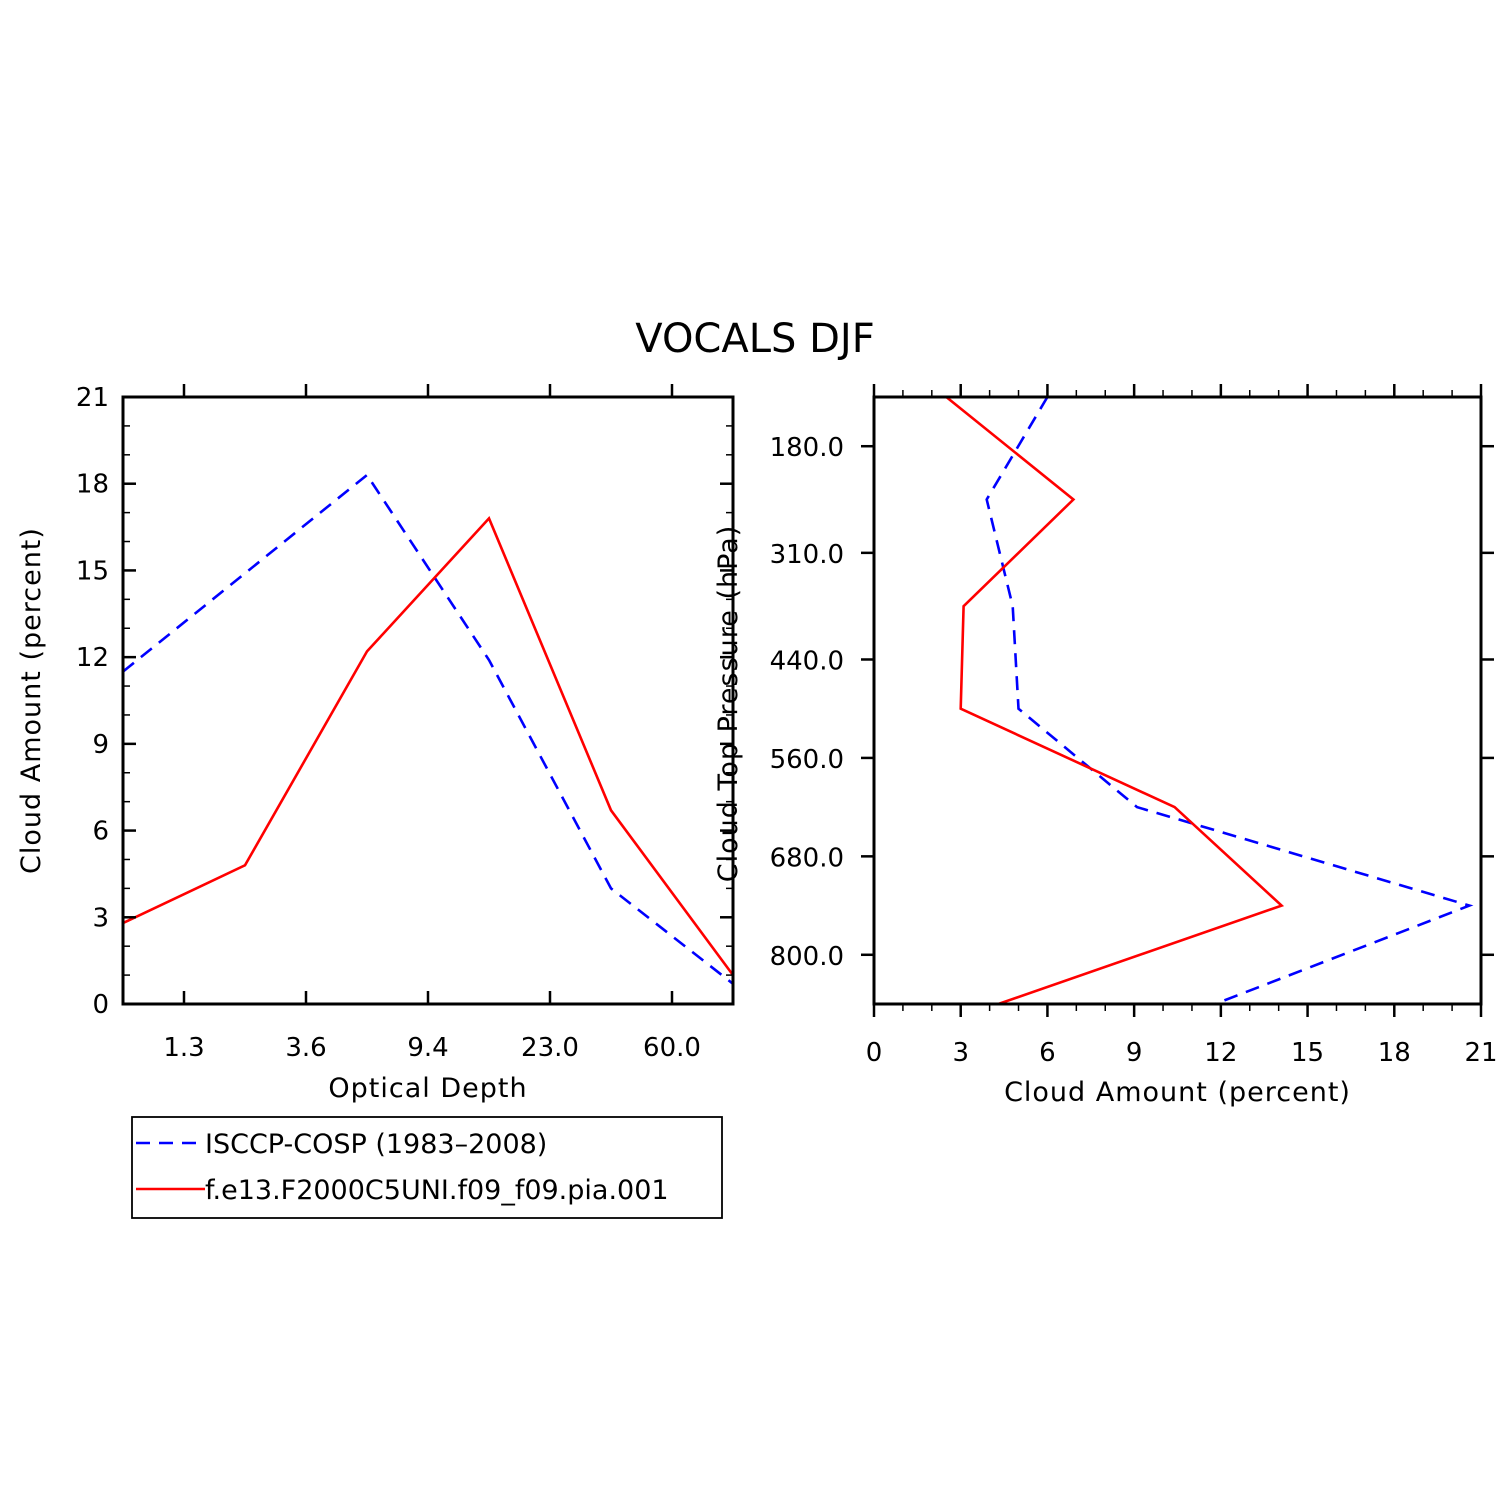 This screenshot has width=1510, height=1510. Describe the element at coordinates (92, 658) in the screenshot. I see `left-y-tick-label: 12` at that location.